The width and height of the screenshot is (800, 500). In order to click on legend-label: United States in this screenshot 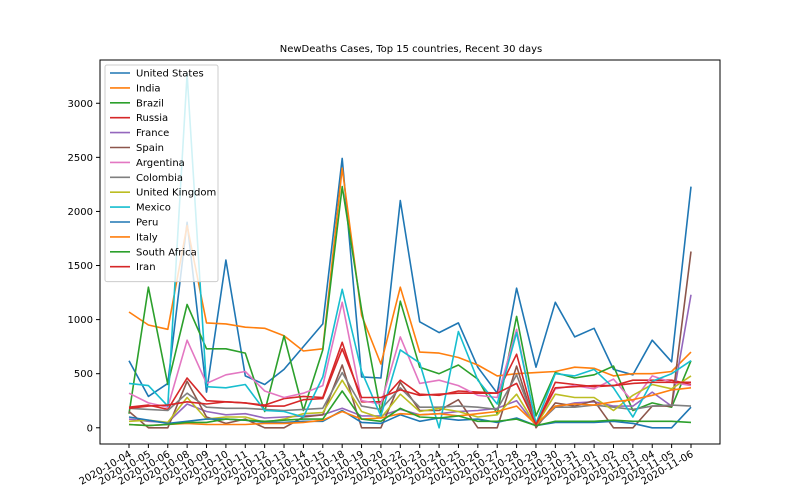, I will do `click(170, 74)`.